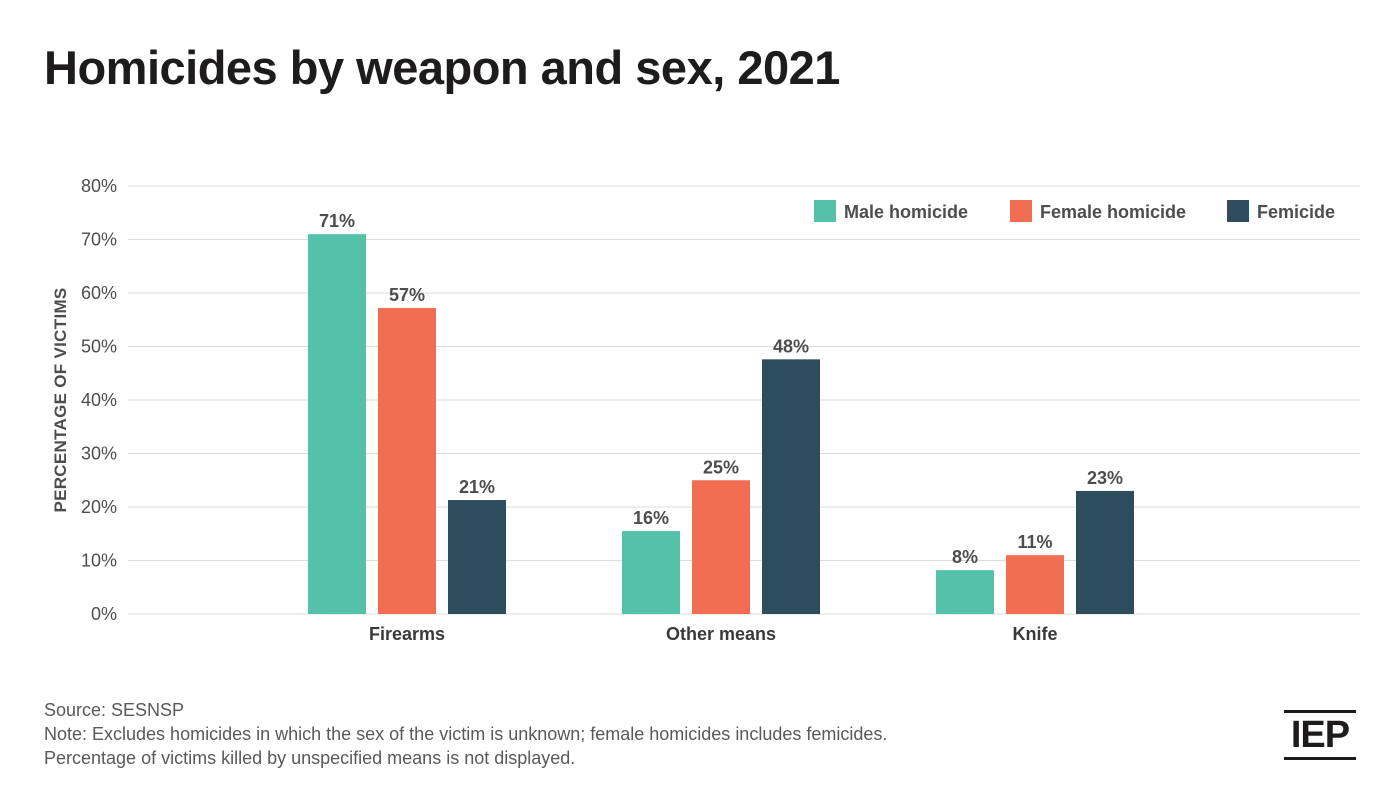  What do you see at coordinates (1035, 634) in the screenshot?
I see `x-tick-label: Knife` at bounding box center [1035, 634].